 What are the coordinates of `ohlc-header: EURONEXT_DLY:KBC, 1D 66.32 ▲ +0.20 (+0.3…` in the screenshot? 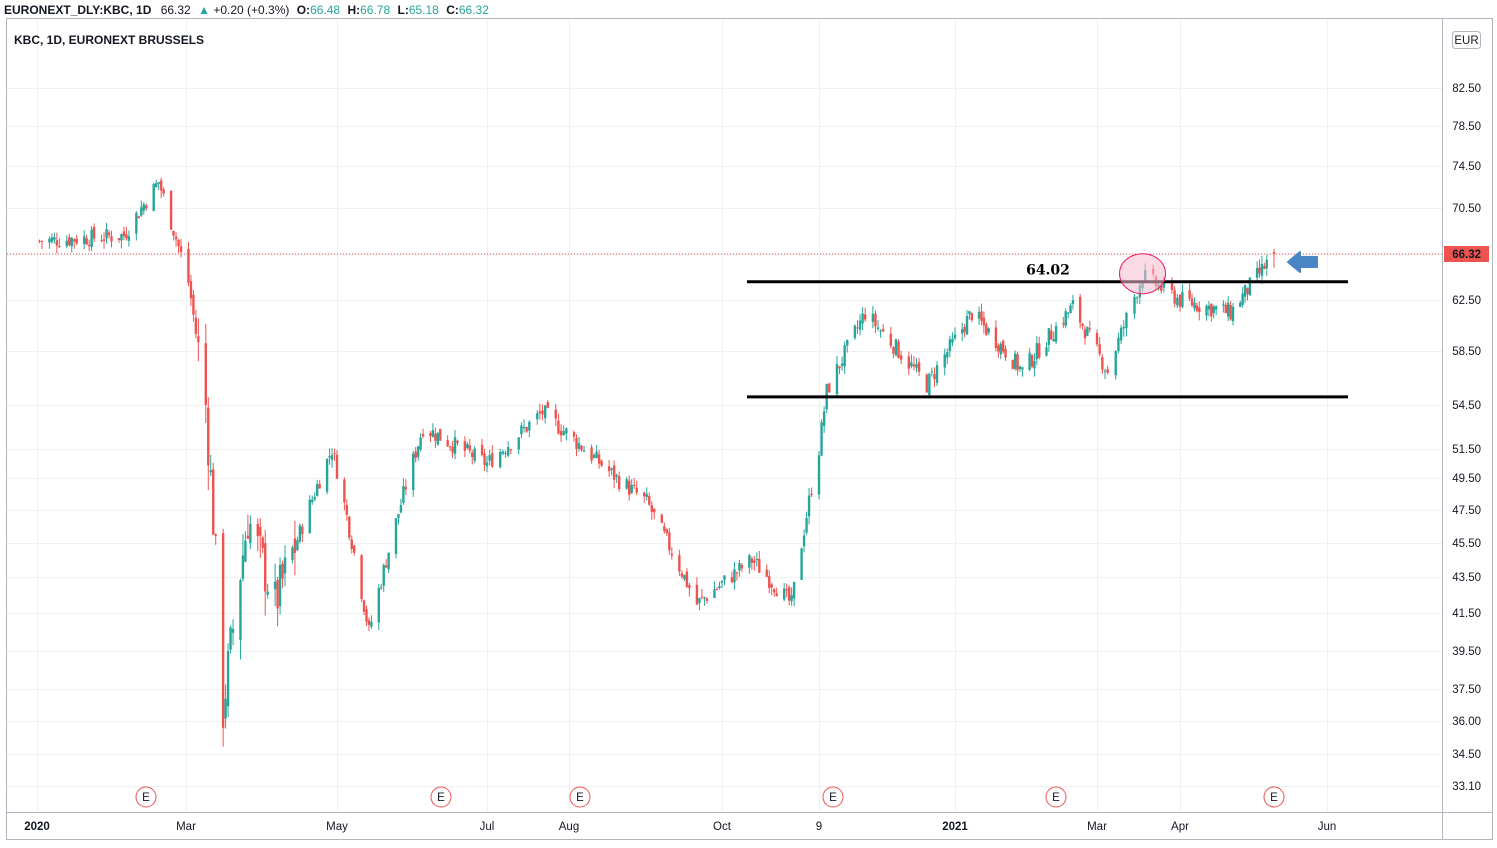 It's located at (246, 10).